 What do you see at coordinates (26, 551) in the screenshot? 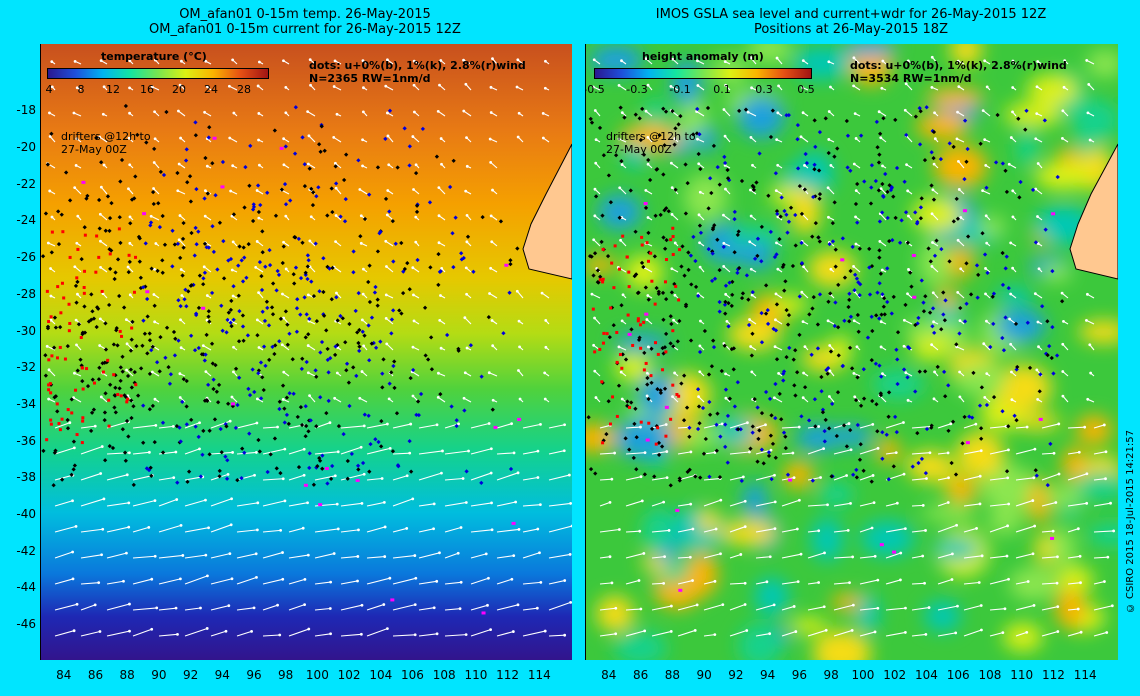
I see `lat-tick: -42` at bounding box center [26, 551].